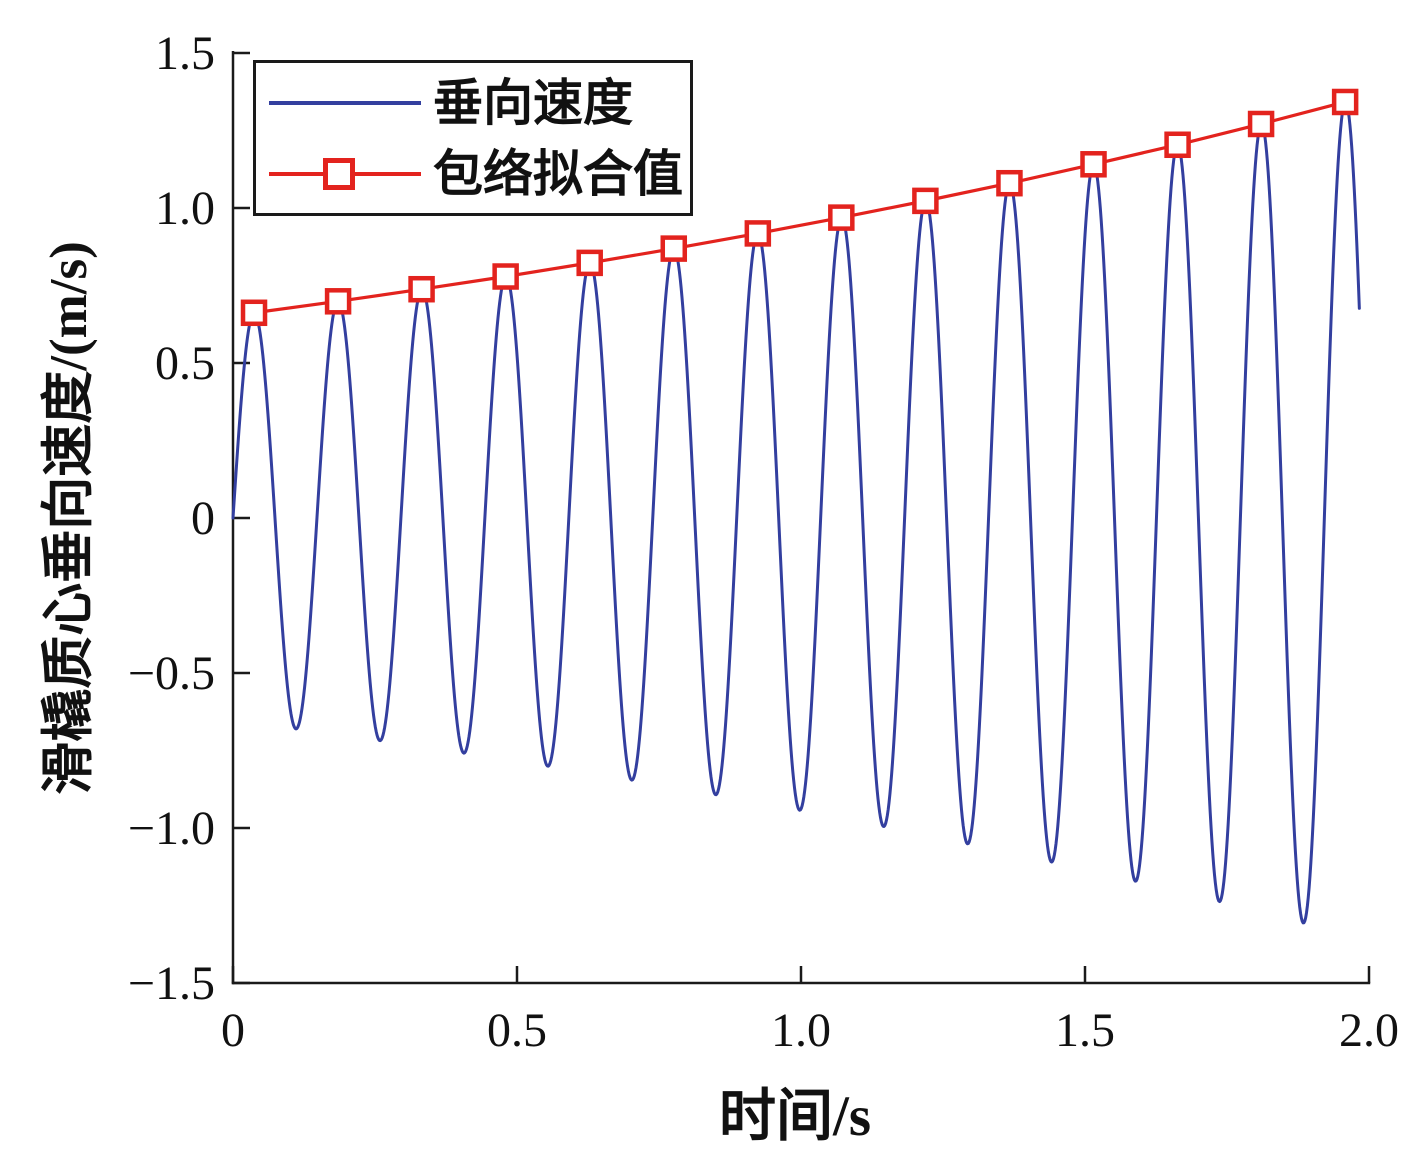 The width and height of the screenshot is (1410, 1161). I want to click on x-tick-label: 1.0, so click(801, 1030).